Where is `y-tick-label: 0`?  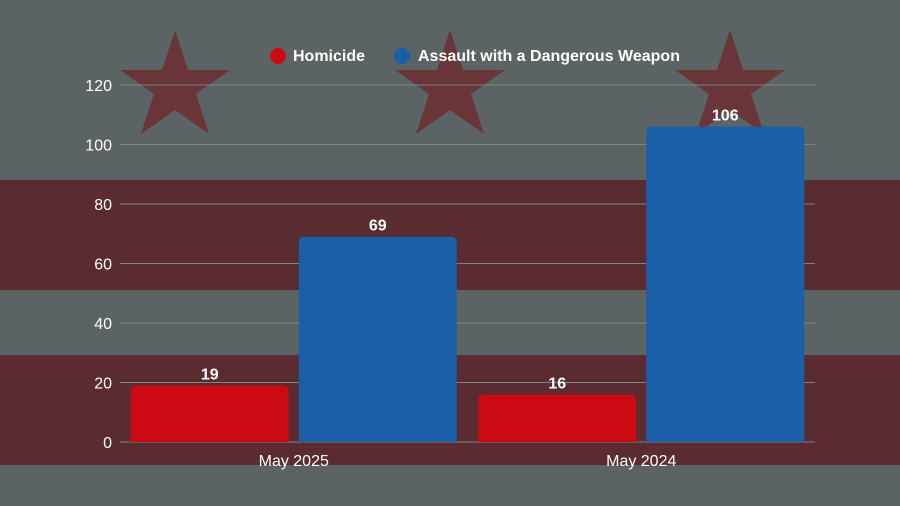 y-tick-label: 0 is located at coordinates (107, 443).